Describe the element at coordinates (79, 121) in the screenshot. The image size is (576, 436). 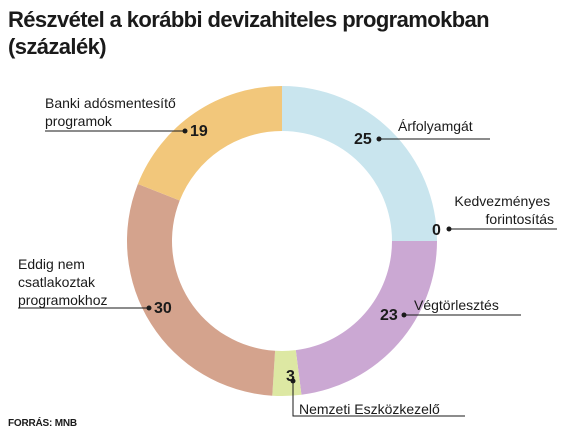
I see `label-banki-line2: programok` at that location.